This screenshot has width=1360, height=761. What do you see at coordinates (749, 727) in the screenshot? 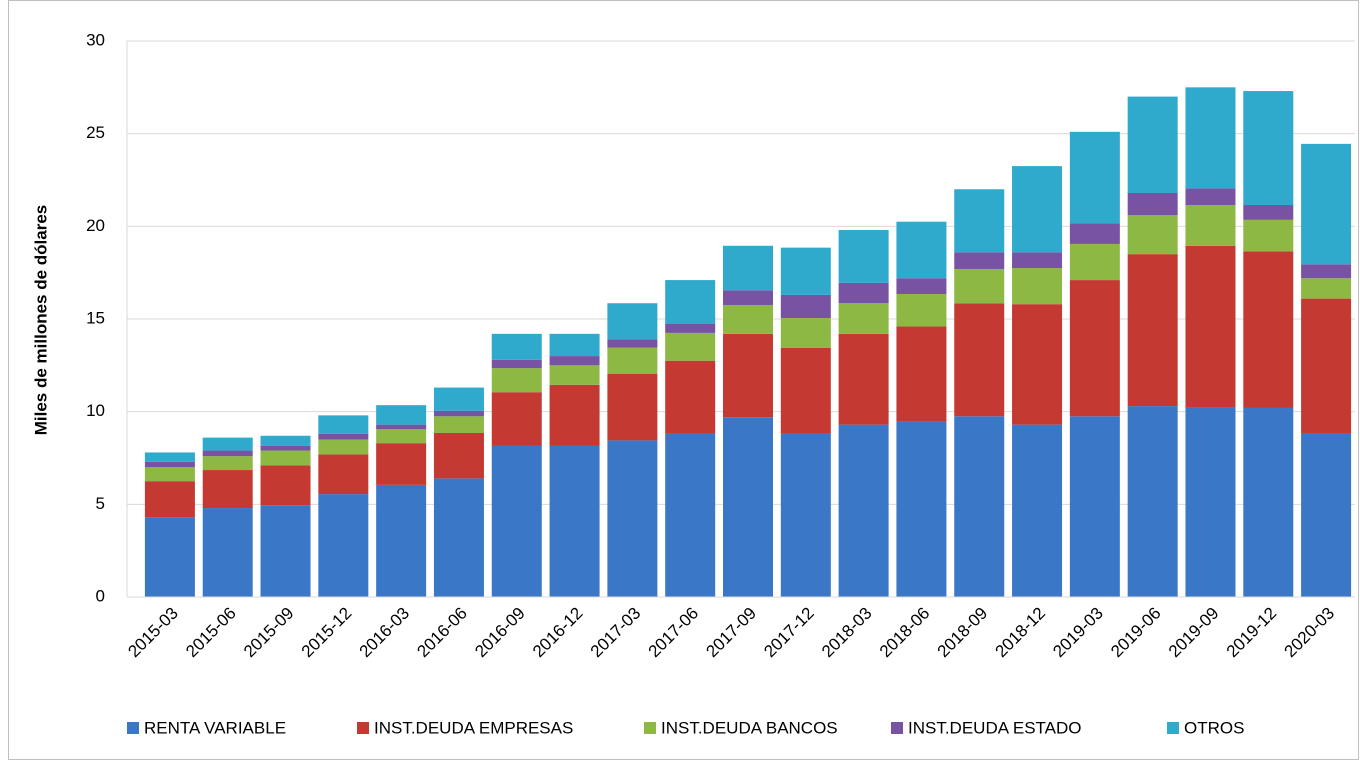
I see `legend-label: INST.DEUDA BANCOS` at bounding box center [749, 727].